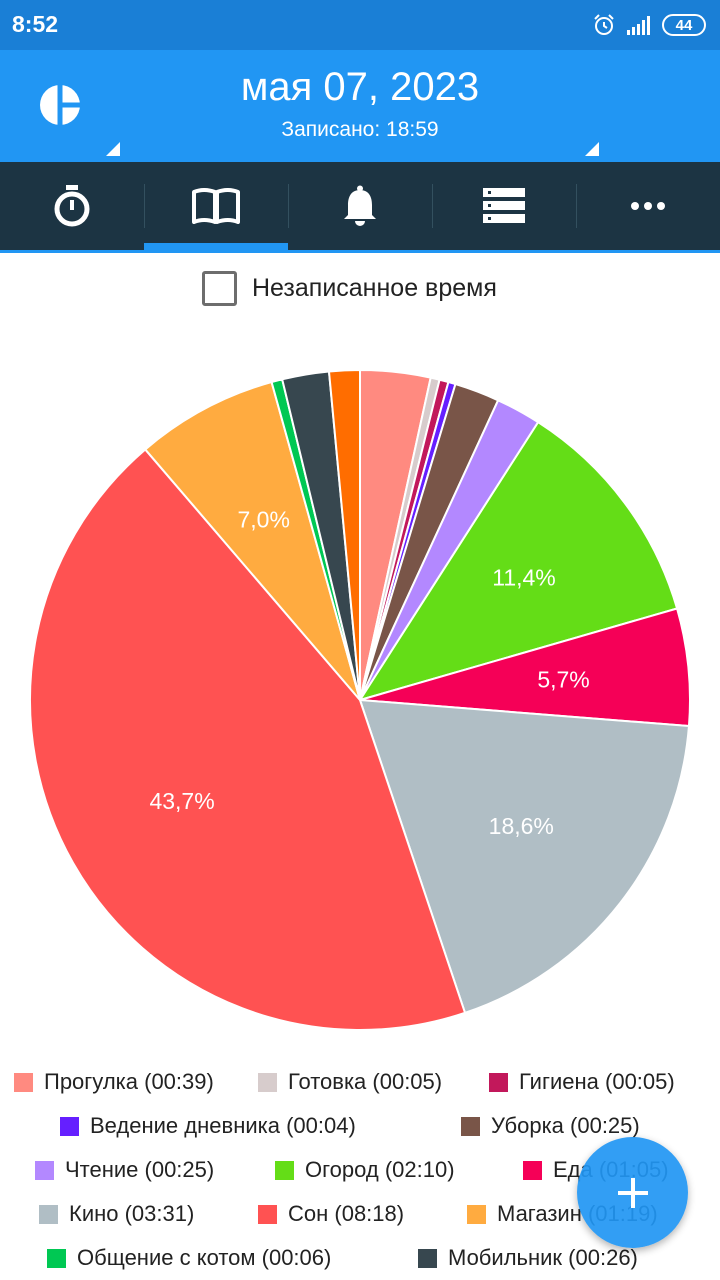  Describe the element at coordinates (113, 149) in the screenshot. I see `logo-dropdown-corner-icon` at that location.